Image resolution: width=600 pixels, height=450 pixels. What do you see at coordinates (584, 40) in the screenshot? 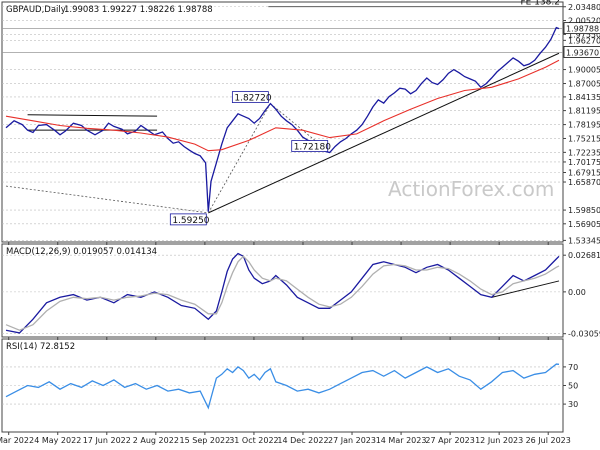
I see `y-tick-label-price: 1.96270` at bounding box center [584, 40].